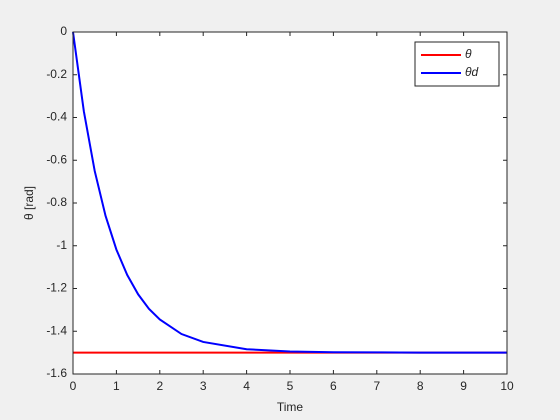 The height and width of the screenshot is (420, 560). I want to click on y-tick-label: -0.6, so click(56, 159).